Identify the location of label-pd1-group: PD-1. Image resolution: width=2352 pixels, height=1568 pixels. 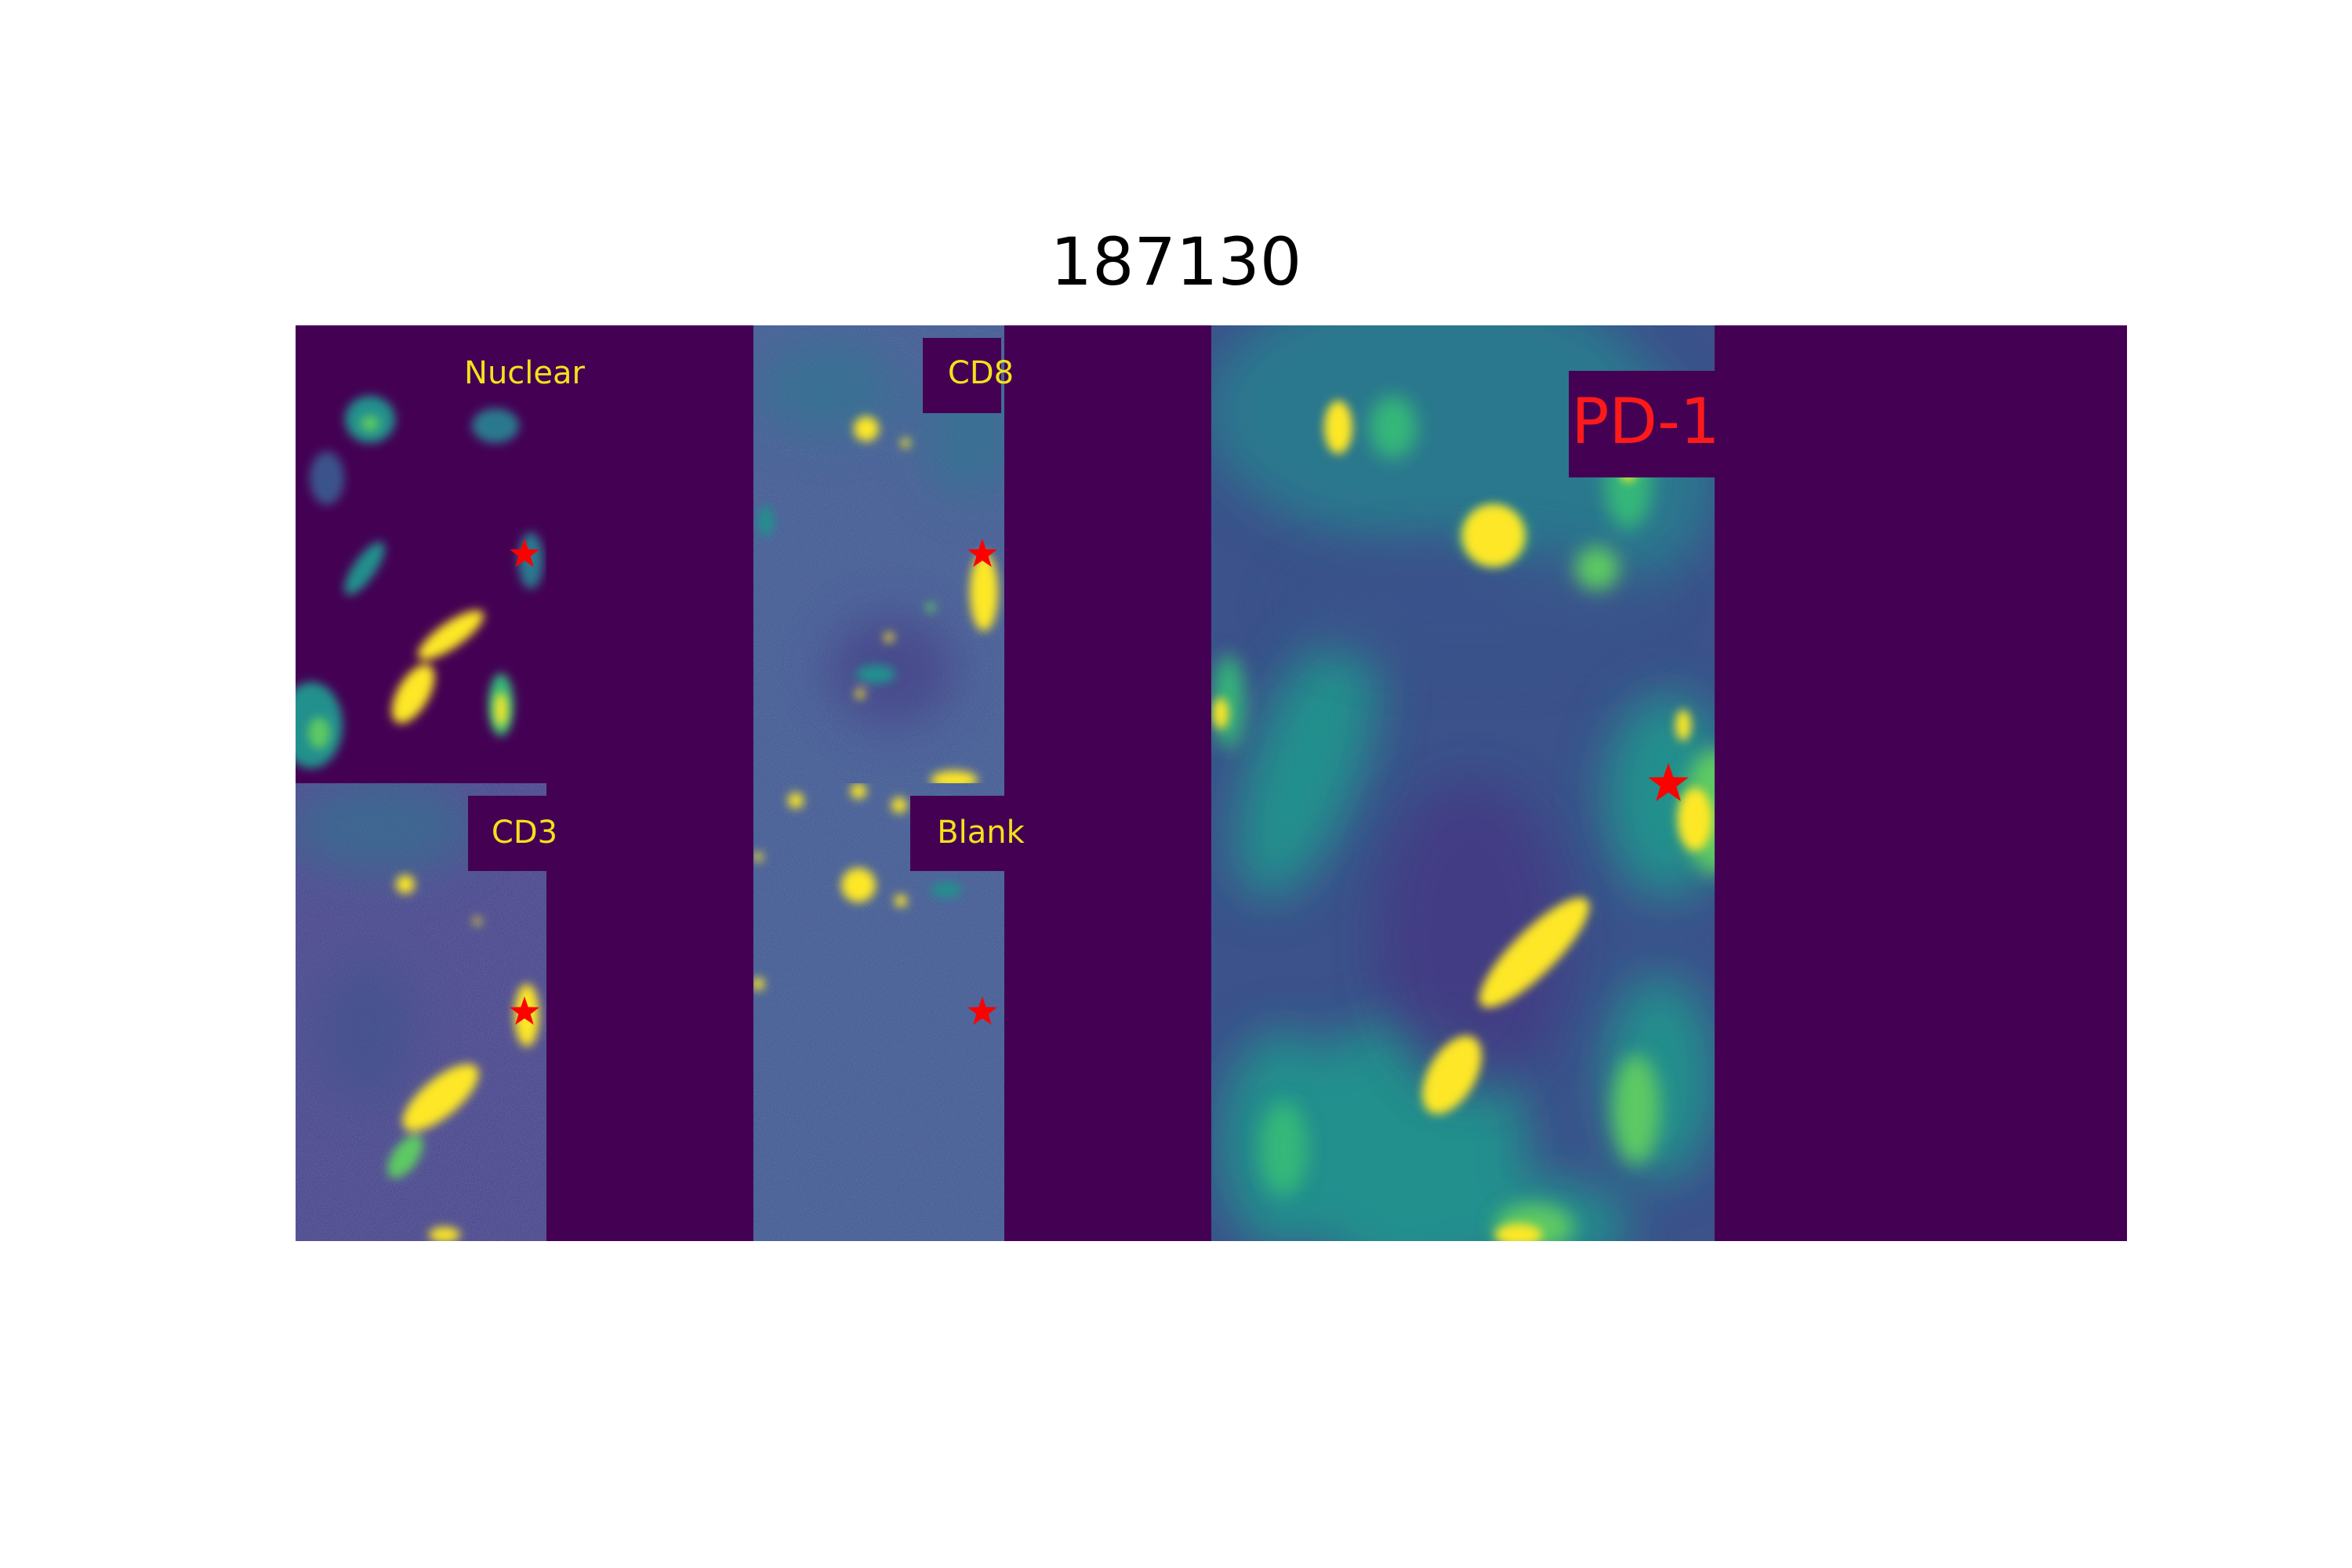
(1645, 424).